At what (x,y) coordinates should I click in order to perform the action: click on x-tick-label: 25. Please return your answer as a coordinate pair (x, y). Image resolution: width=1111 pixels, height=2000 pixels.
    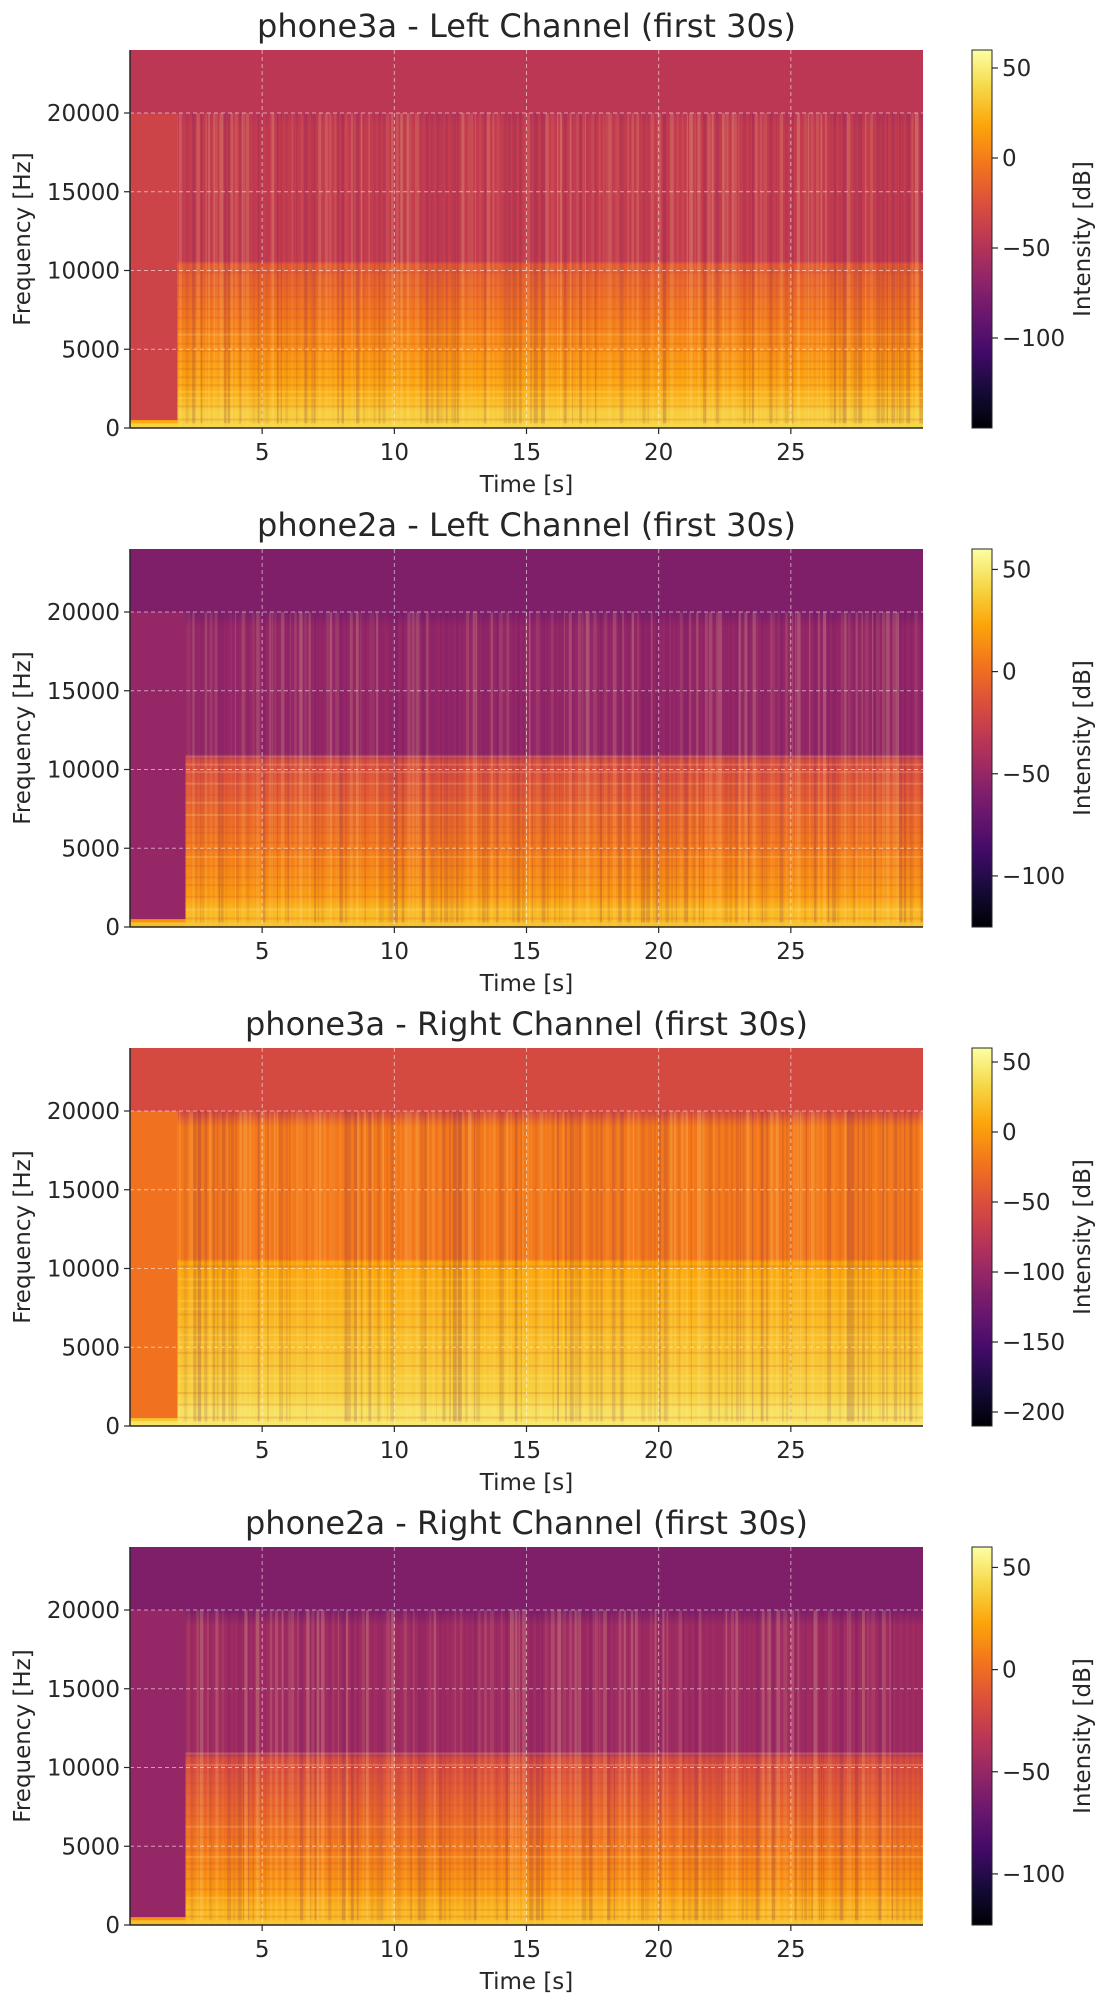
    Looking at the image, I should click on (790, 1950).